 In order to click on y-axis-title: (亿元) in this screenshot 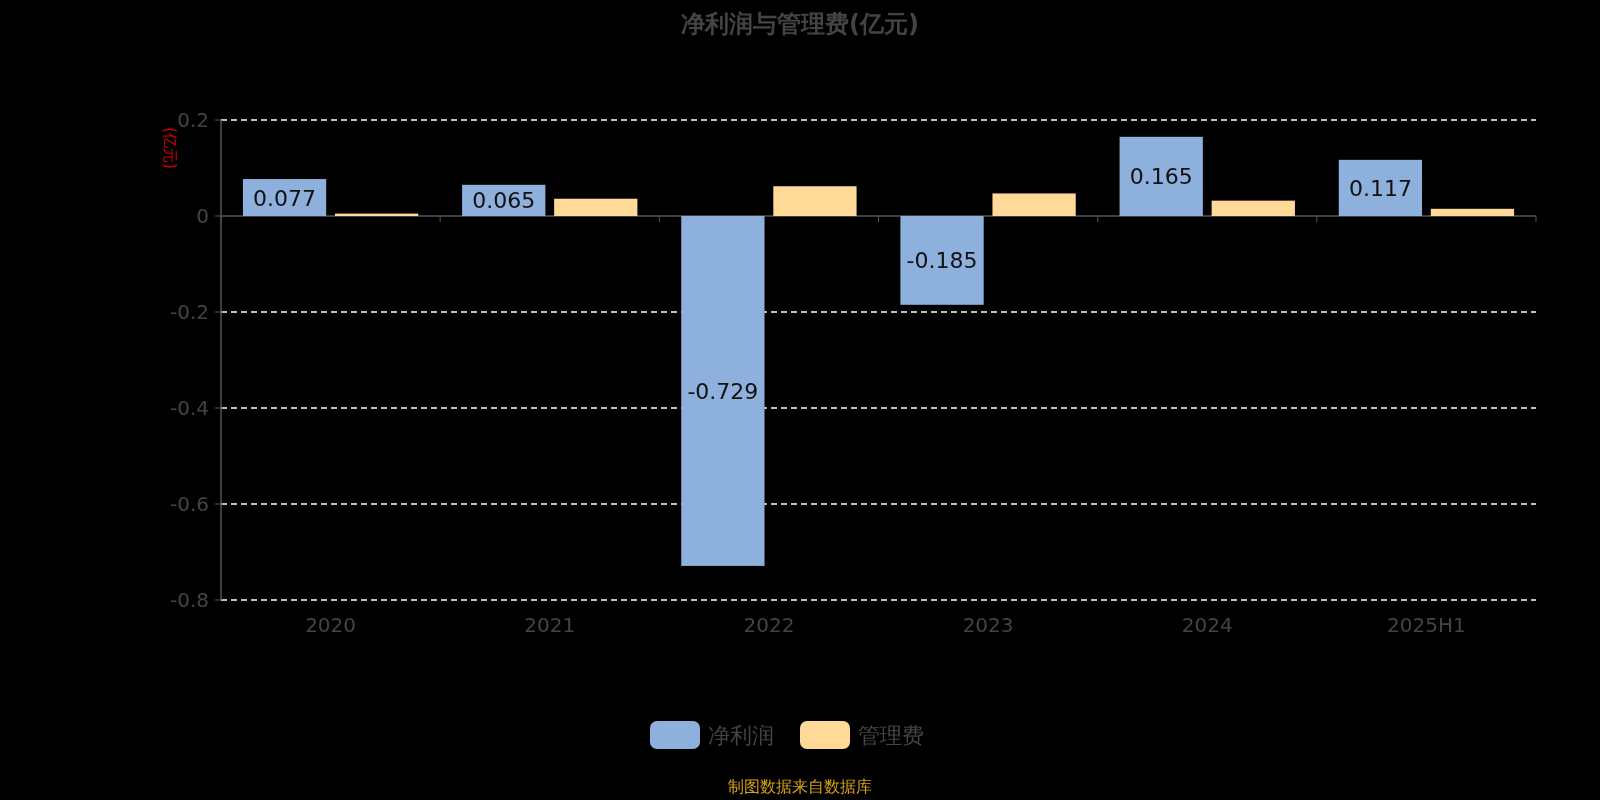, I will do `click(170, 148)`.